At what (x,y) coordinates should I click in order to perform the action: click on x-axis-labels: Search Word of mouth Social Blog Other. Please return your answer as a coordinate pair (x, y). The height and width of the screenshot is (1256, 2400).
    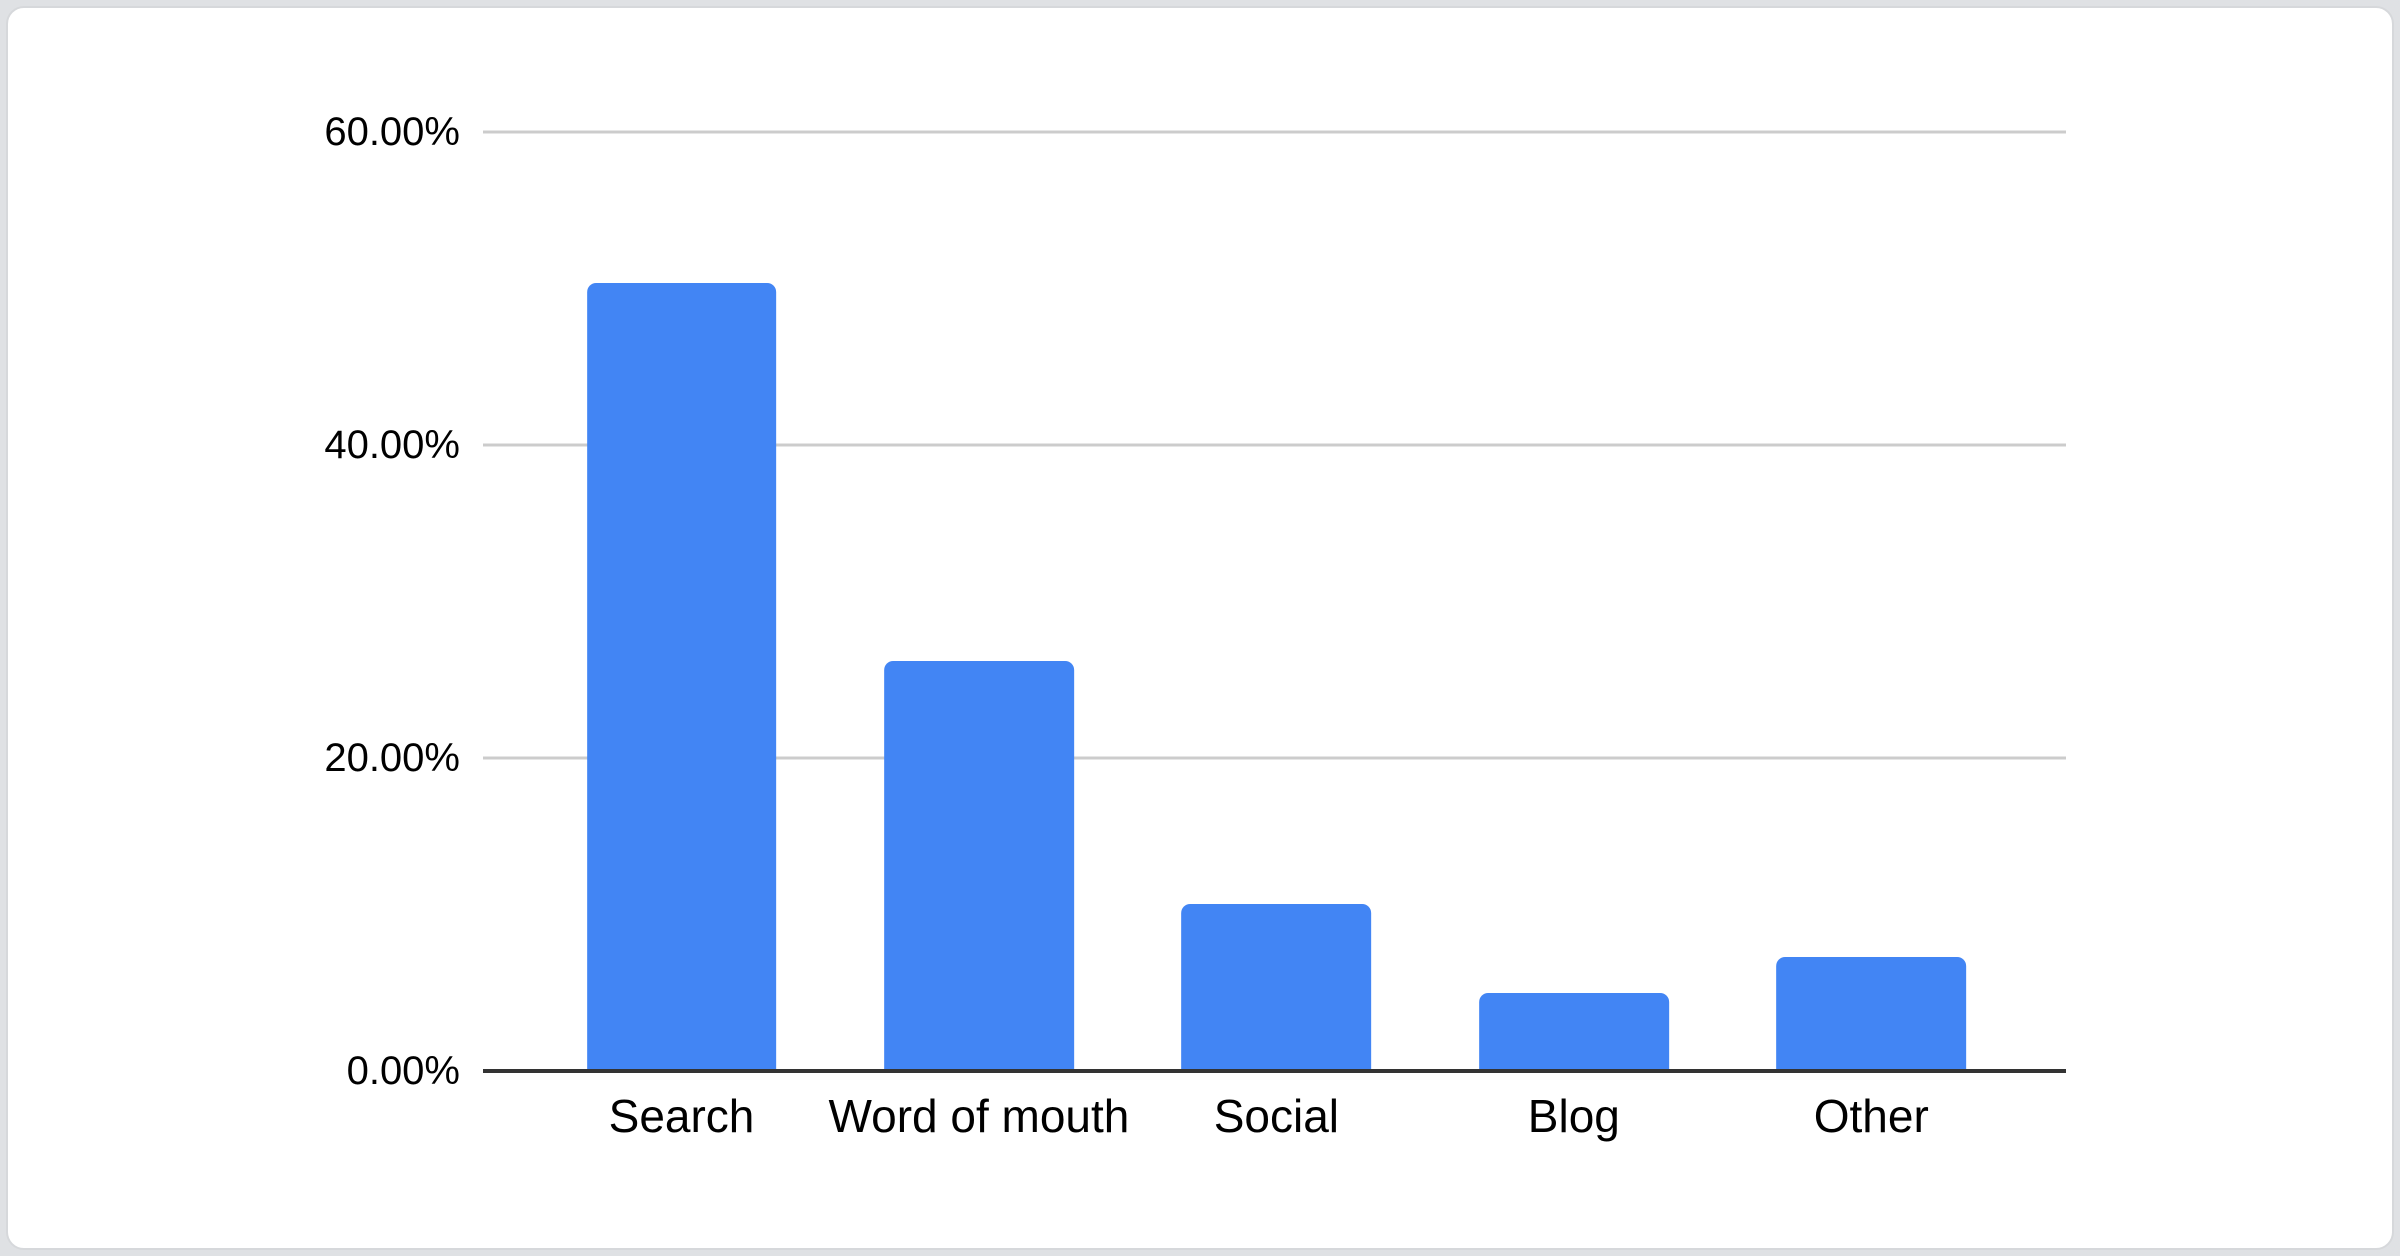
    Looking at the image, I should click on (1274, 1133).